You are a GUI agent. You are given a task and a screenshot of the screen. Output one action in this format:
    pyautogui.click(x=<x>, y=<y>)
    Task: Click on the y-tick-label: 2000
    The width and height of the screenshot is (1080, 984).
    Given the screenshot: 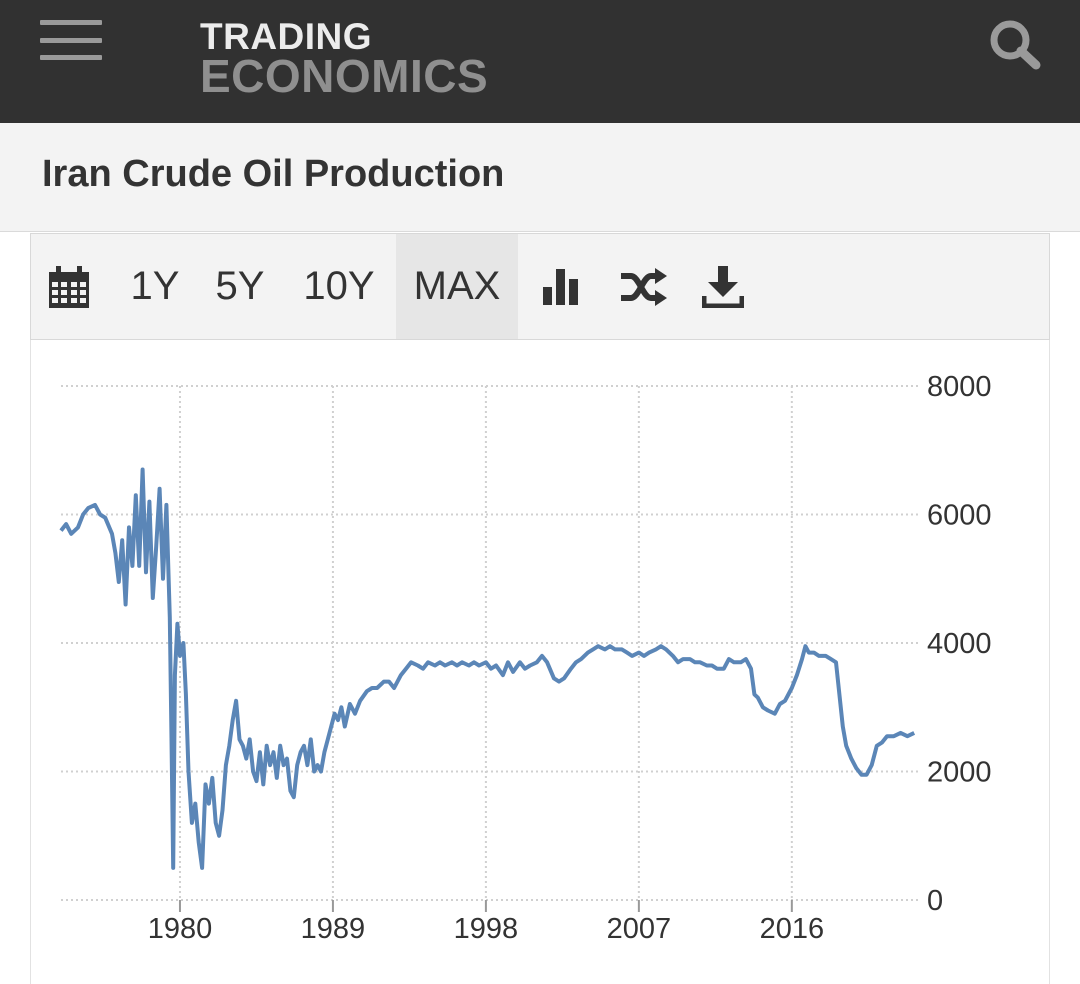 What is the action you would take?
    pyautogui.click(x=959, y=773)
    